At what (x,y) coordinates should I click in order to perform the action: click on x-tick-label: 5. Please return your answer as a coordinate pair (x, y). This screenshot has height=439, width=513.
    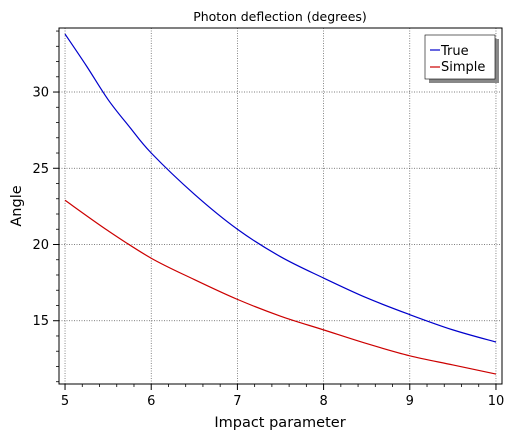
    Looking at the image, I should click on (65, 401).